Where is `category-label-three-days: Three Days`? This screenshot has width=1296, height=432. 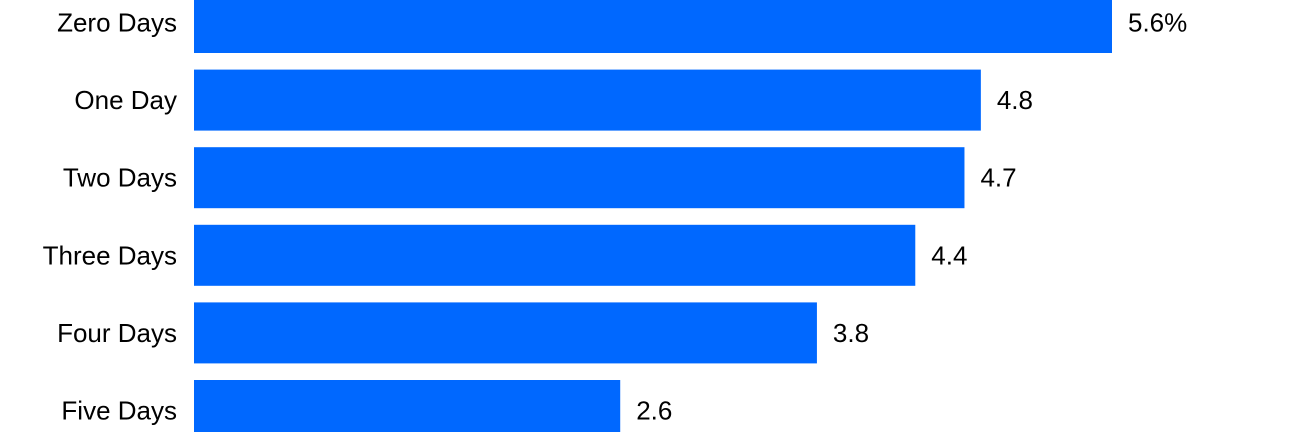
category-label-three-days: Three Days is located at coordinates (110, 255).